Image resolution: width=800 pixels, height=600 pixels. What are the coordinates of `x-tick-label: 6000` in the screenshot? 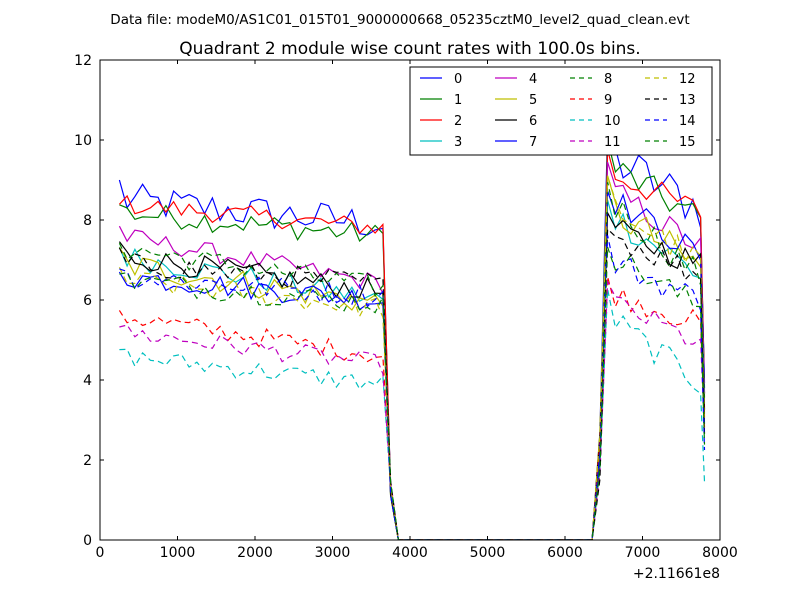 It's located at (565, 553).